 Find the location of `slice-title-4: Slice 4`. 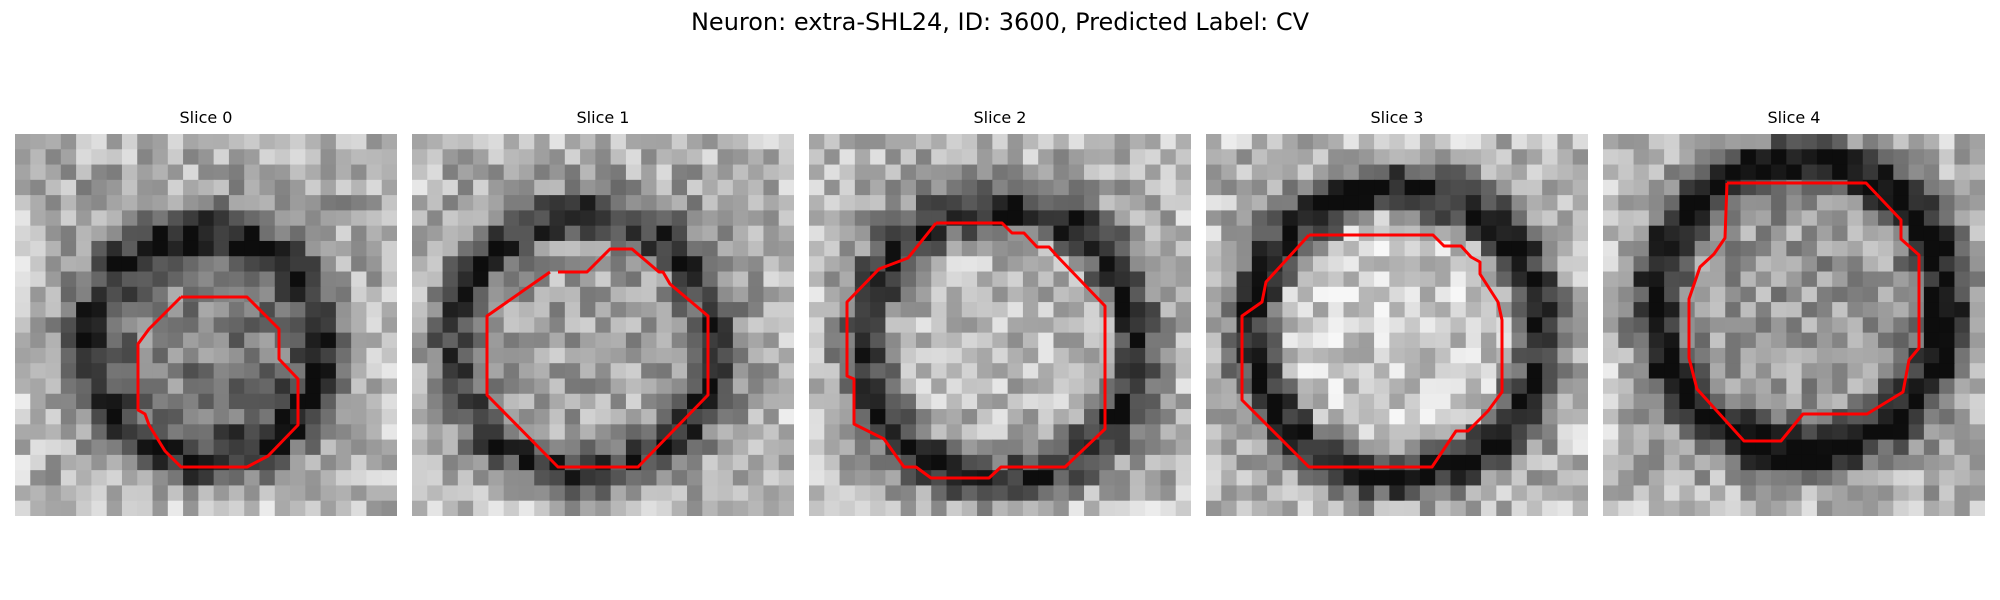

slice-title-4: Slice 4 is located at coordinates (1794, 117).